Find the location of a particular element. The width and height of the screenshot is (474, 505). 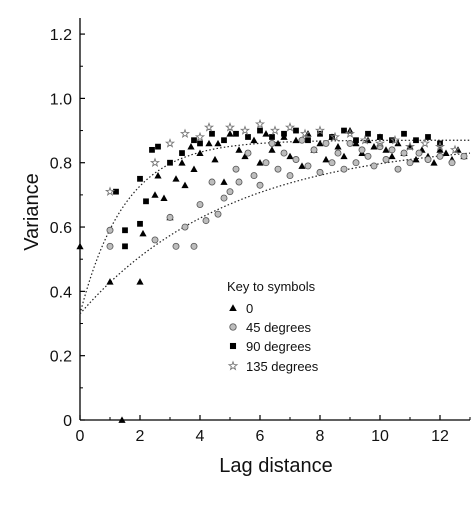

y-axis-title: Variance is located at coordinates (32, 211).